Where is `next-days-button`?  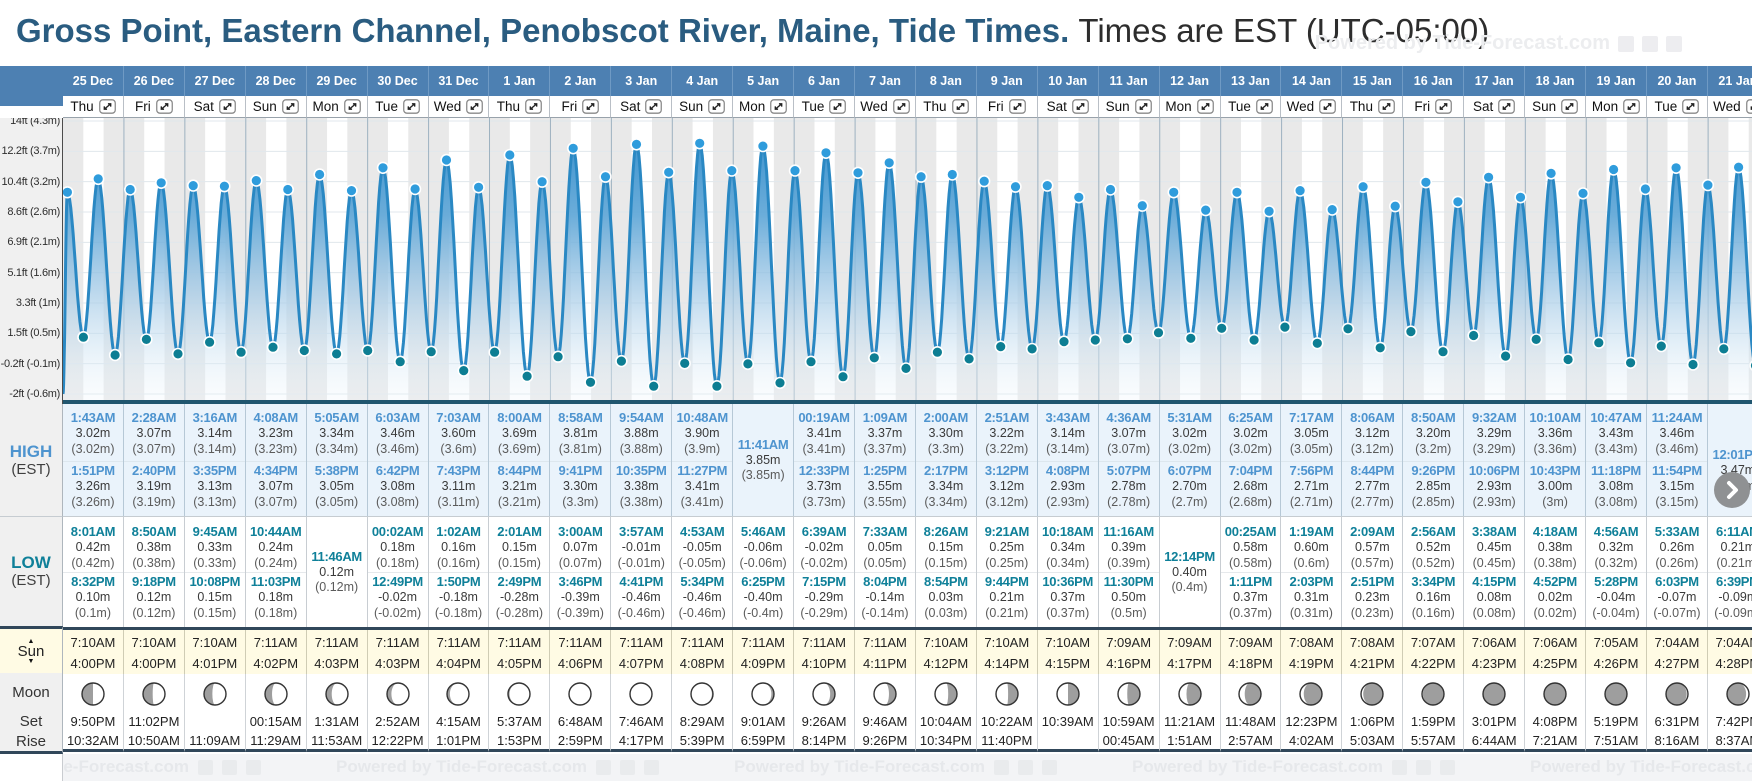
next-days-button is located at coordinates (1732, 490).